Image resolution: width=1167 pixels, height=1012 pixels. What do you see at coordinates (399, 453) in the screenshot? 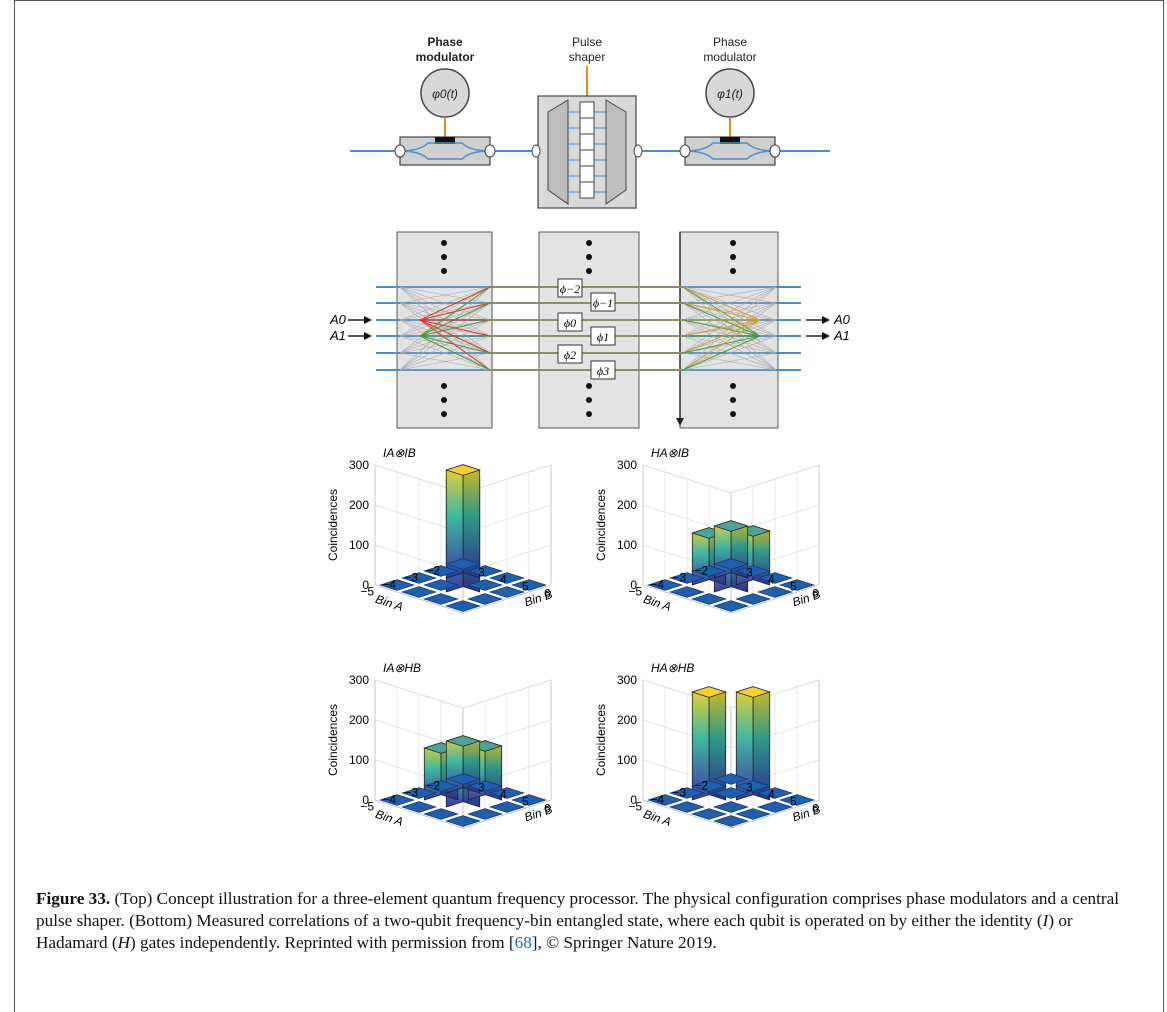
I see `chart-0-title: IA⊗IB` at bounding box center [399, 453].